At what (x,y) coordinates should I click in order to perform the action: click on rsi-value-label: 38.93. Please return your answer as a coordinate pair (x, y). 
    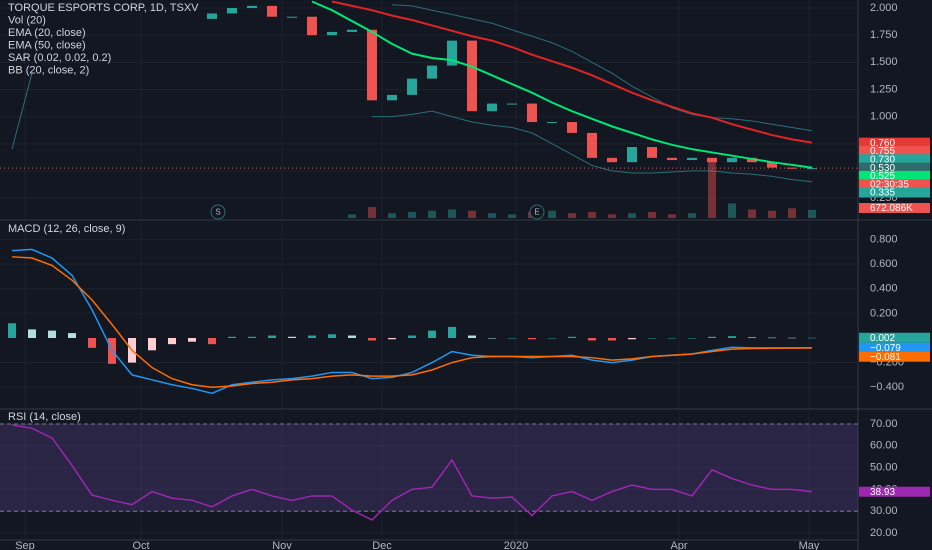
    Looking at the image, I should click on (882, 492).